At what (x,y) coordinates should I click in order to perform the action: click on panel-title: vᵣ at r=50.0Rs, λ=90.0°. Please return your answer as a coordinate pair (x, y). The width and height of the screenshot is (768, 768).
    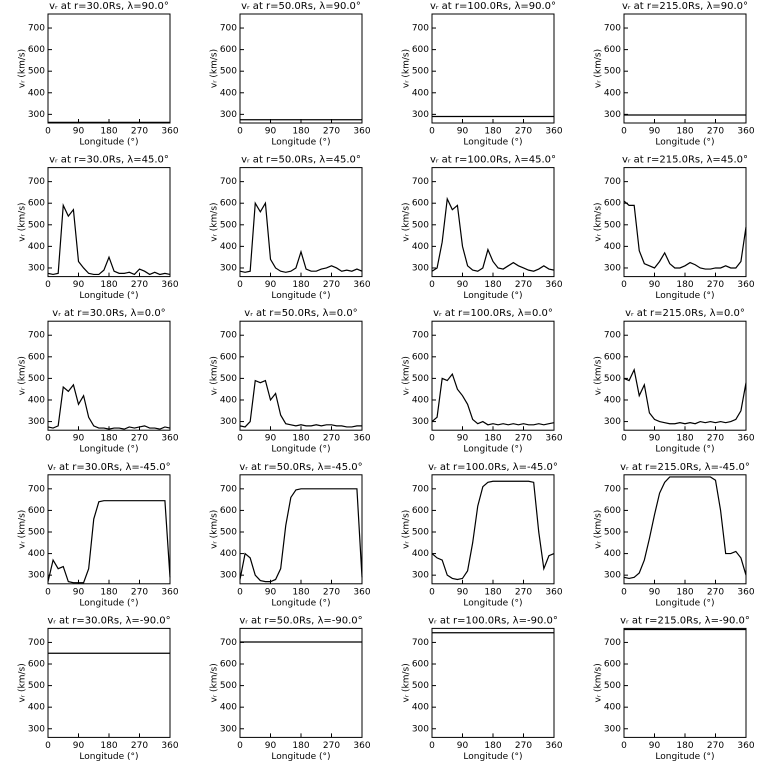
    Looking at the image, I should click on (301, 6).